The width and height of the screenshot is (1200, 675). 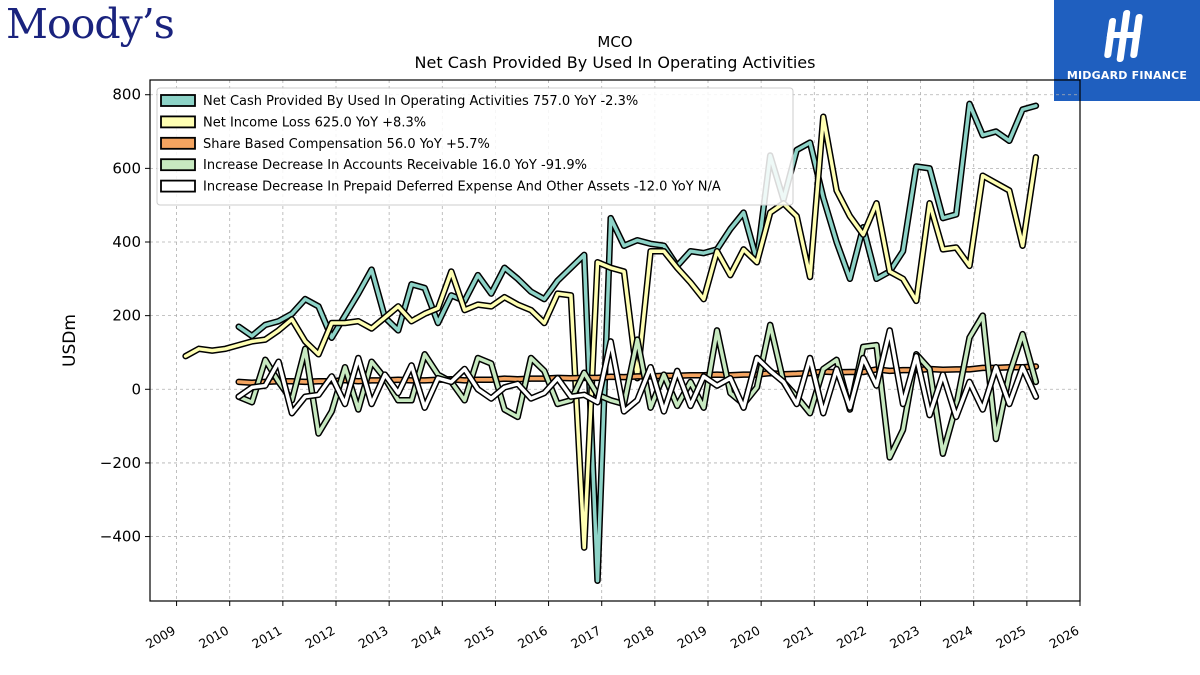 What do you see at coordinates (126, 242) in the screenshot?
I see `y-tick-label: 400` at bounding box center [126, 242].